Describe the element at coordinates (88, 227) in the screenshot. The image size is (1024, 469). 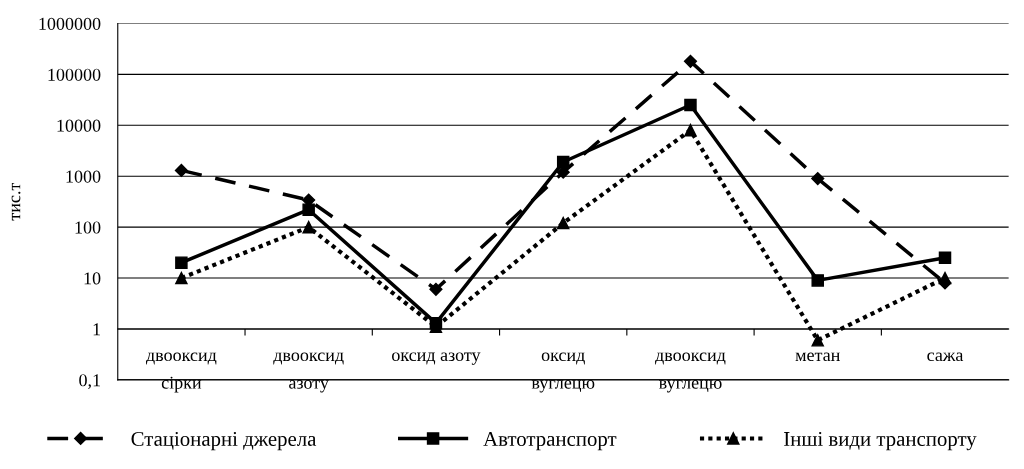
I see `y-tick-label: 100` at that location.